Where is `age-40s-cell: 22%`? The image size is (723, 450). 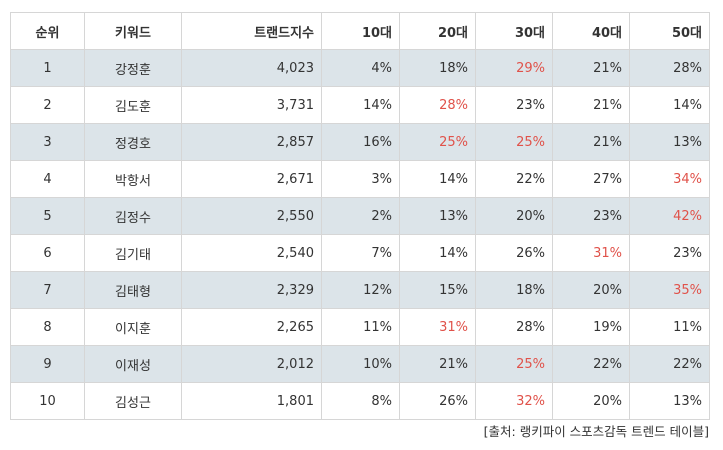
age-40s-cell: 22% is located at coordinates (591, 364).